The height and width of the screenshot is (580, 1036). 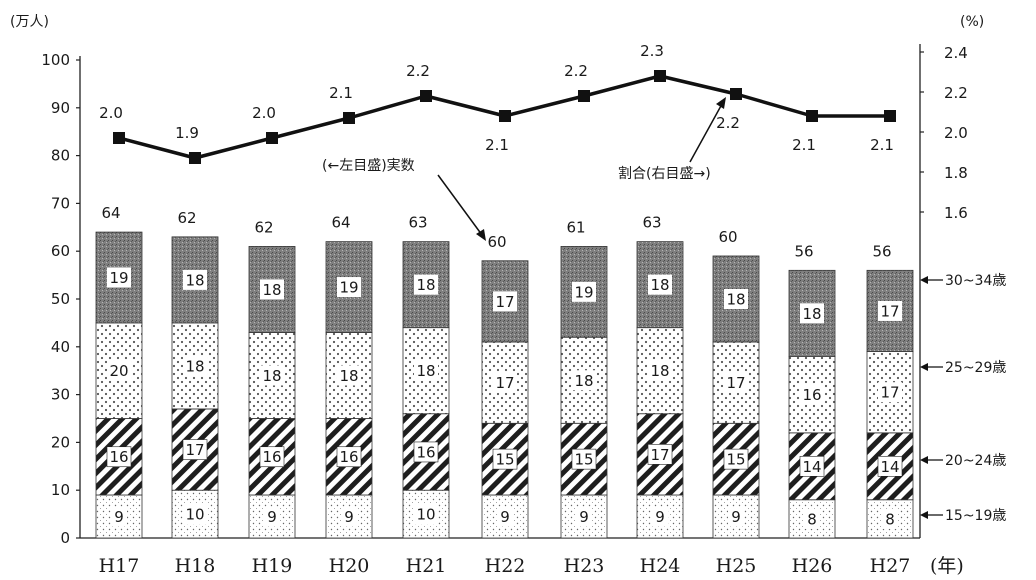 What do you see at coordinates (706, 133) in the screenshot?
I see `annotation-arrow-right` at bounding box center [706, 133].